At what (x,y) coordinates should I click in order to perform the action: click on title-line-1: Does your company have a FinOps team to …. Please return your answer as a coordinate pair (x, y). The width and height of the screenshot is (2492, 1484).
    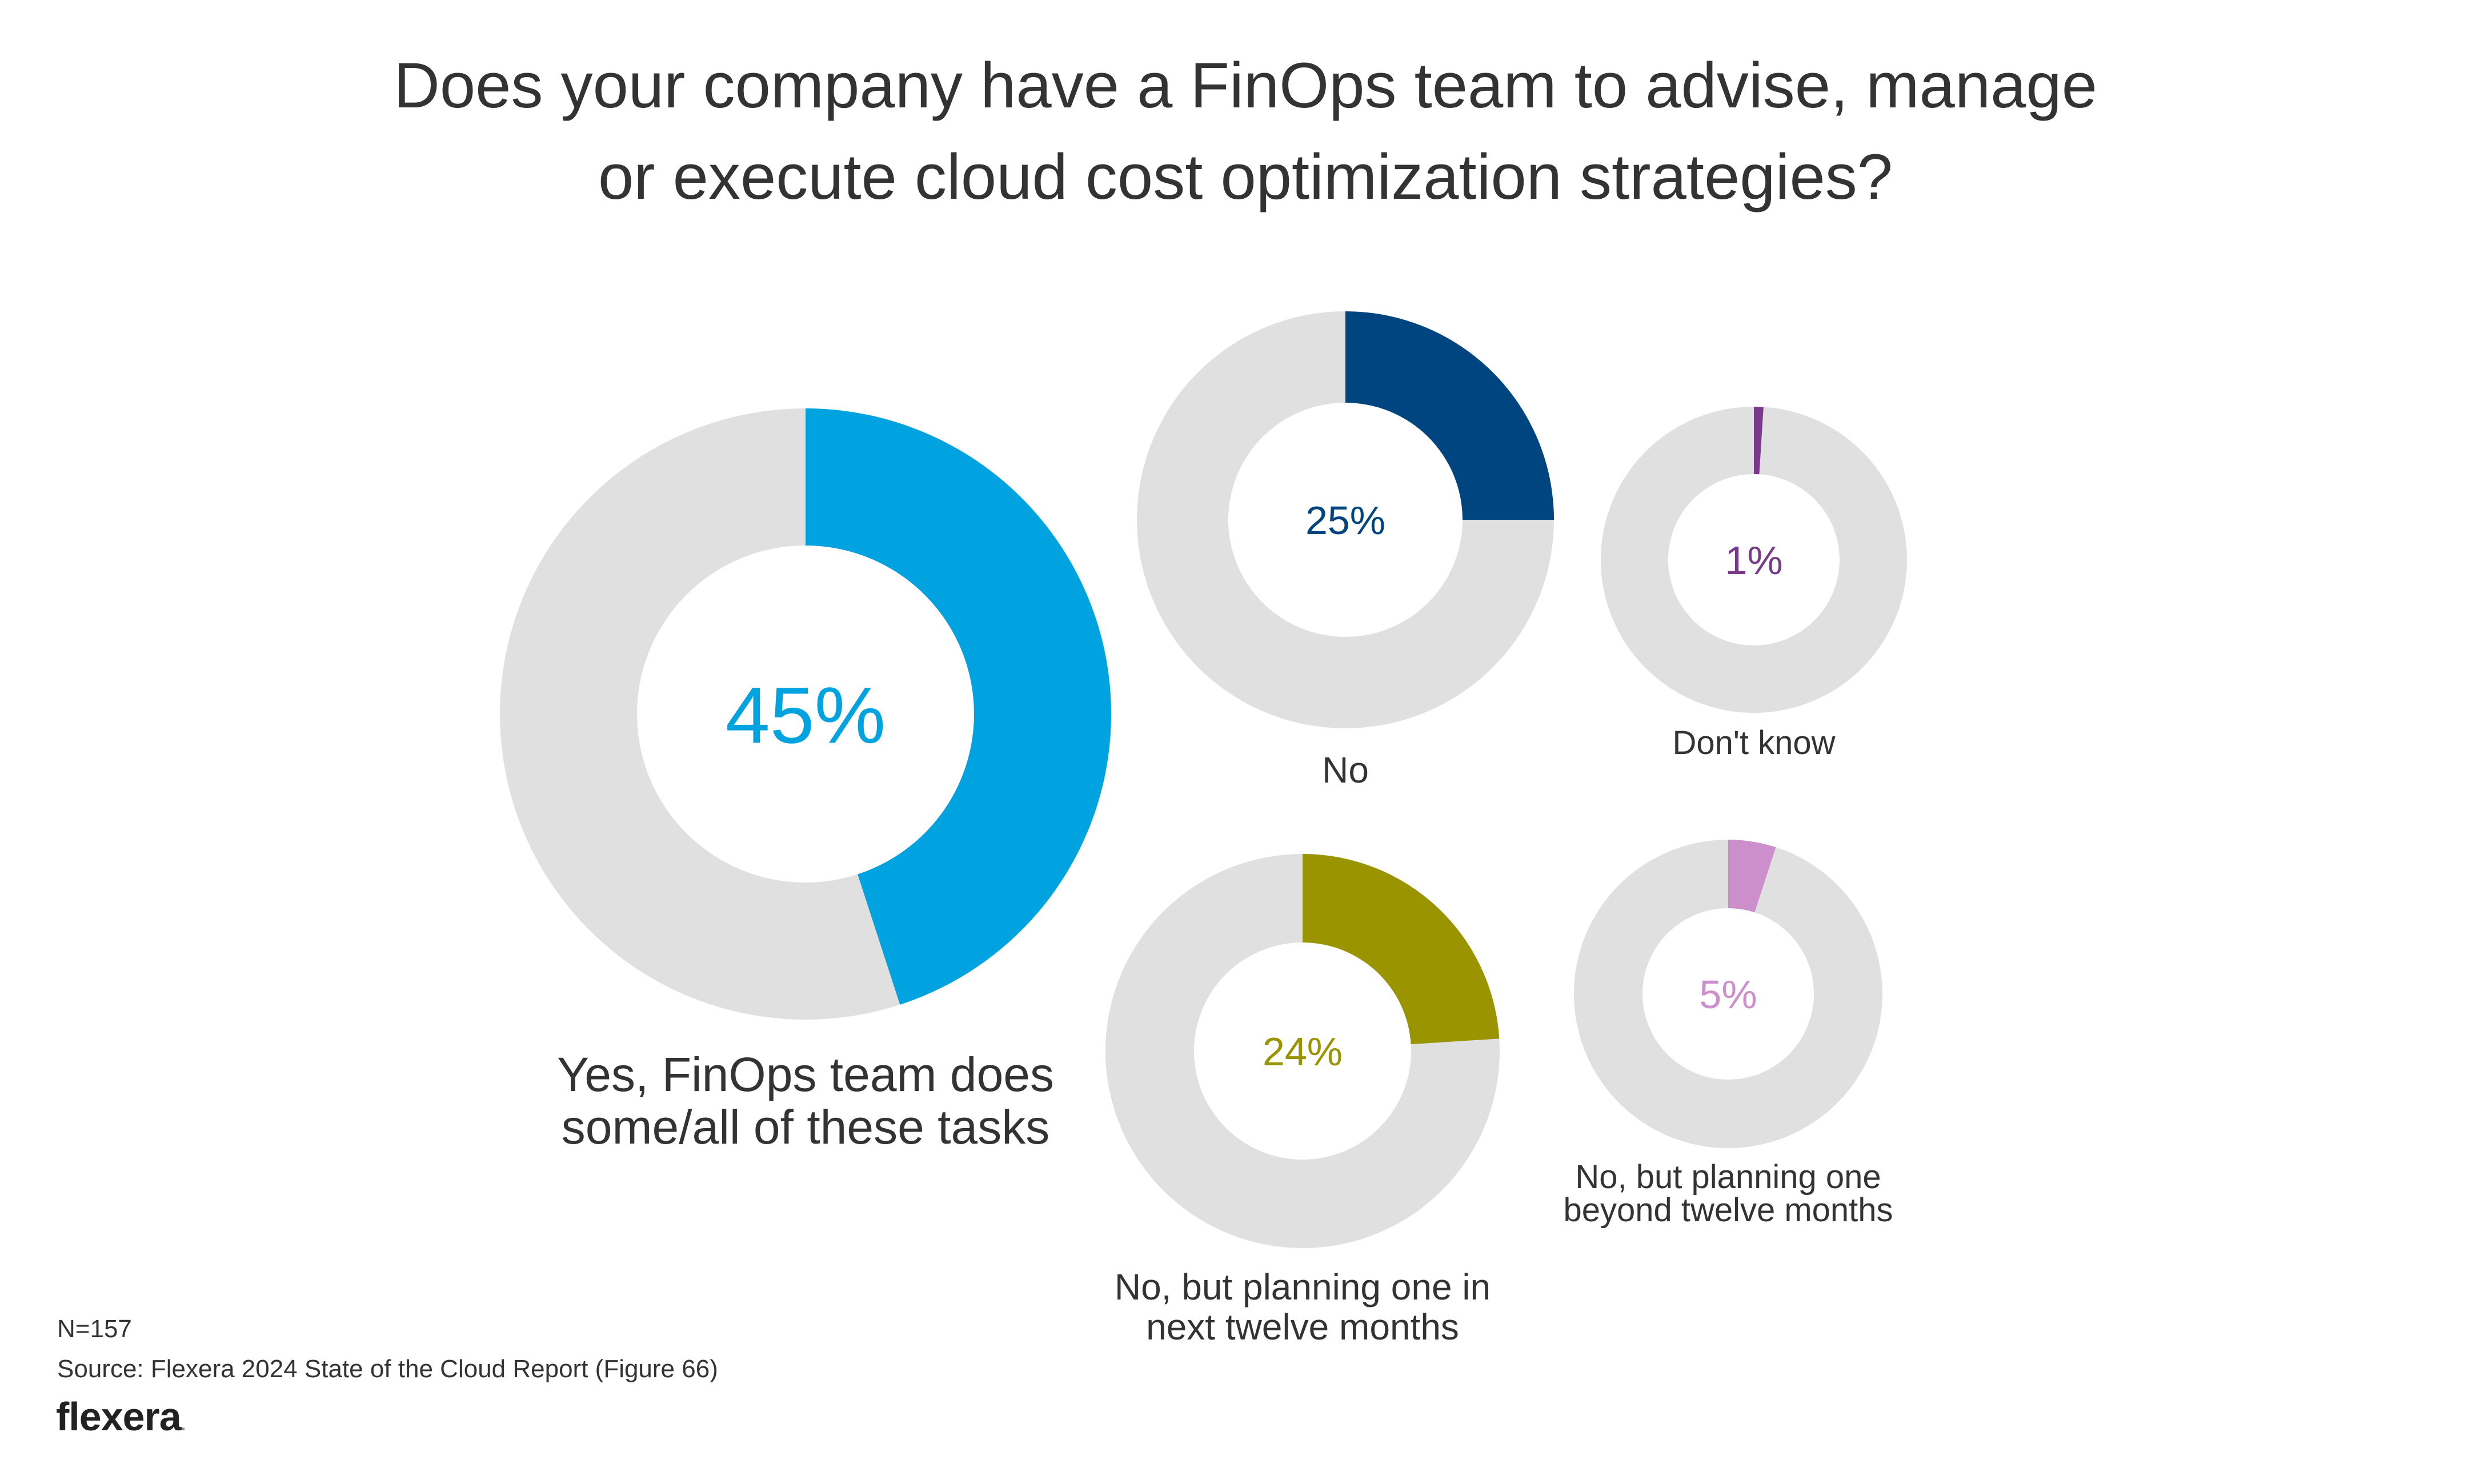
    Looking at the image, I should click on (1245, 85).